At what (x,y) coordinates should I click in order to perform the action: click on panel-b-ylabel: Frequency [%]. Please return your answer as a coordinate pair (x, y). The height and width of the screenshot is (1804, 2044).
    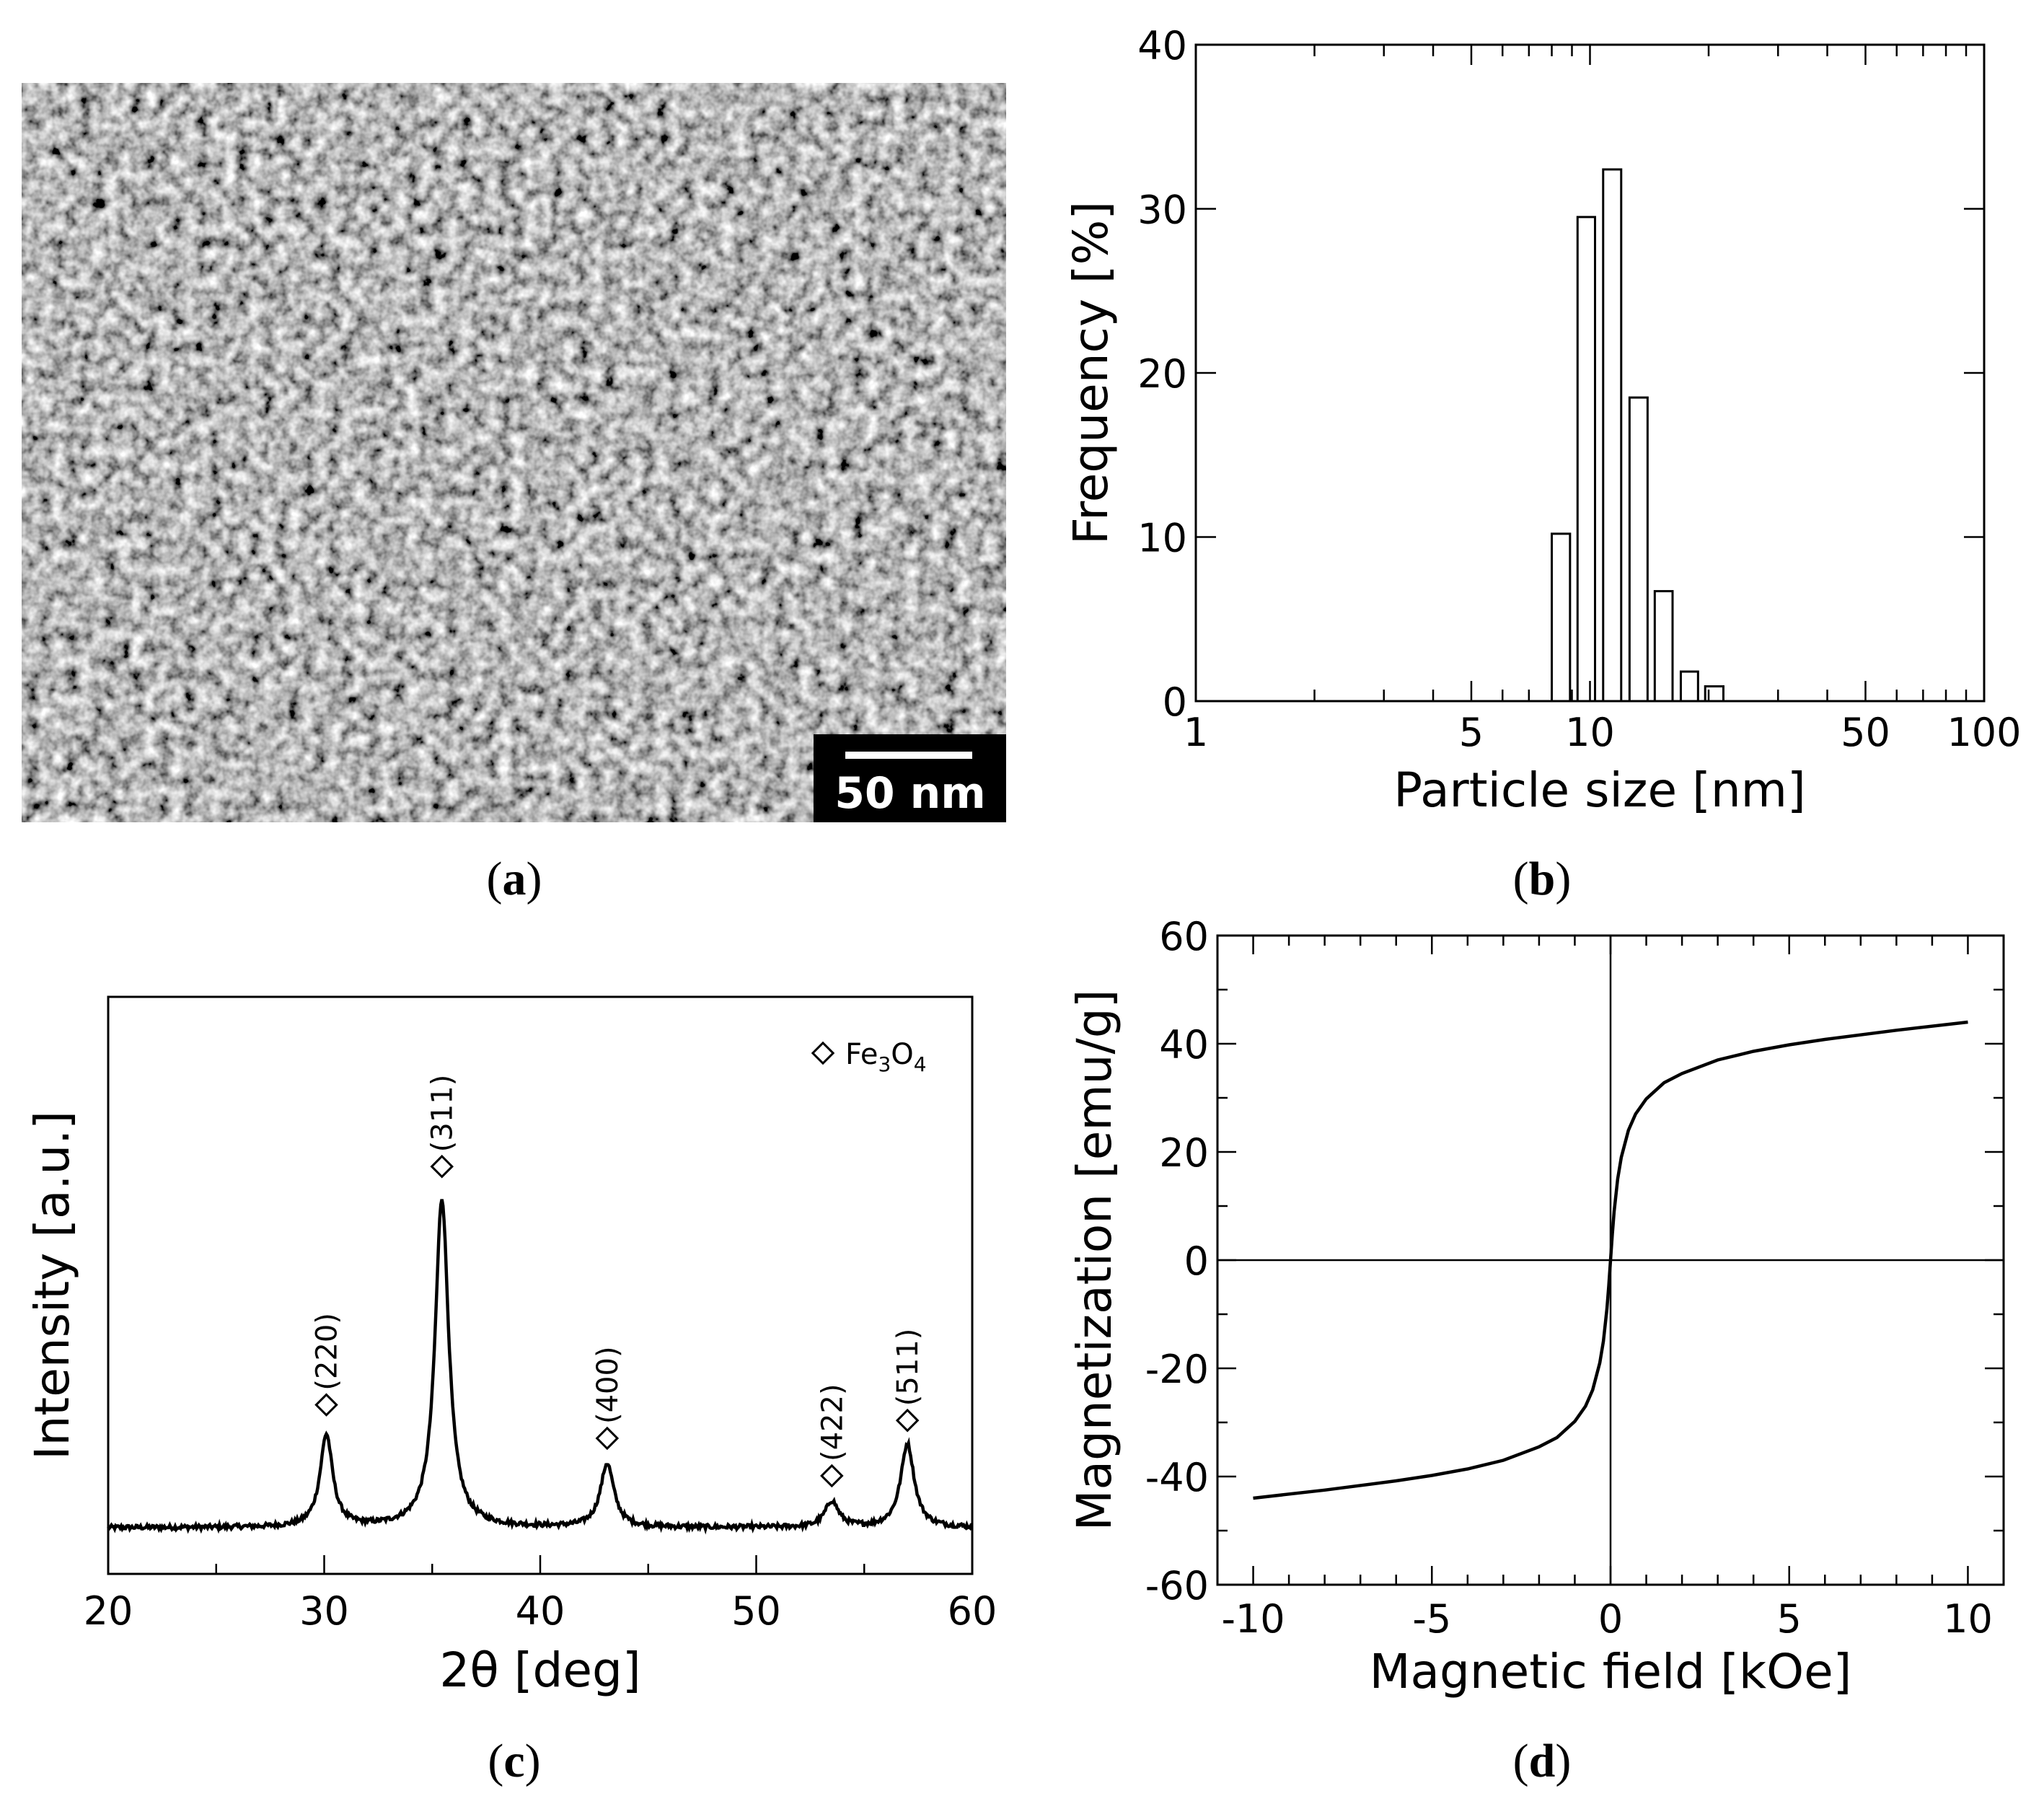
    Looking at the image, I should click on (1091, 373).